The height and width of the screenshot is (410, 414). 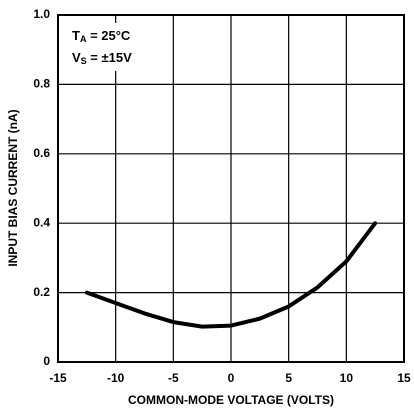 I want to click on annotation-subscript: S, so click(x=84, y=61).